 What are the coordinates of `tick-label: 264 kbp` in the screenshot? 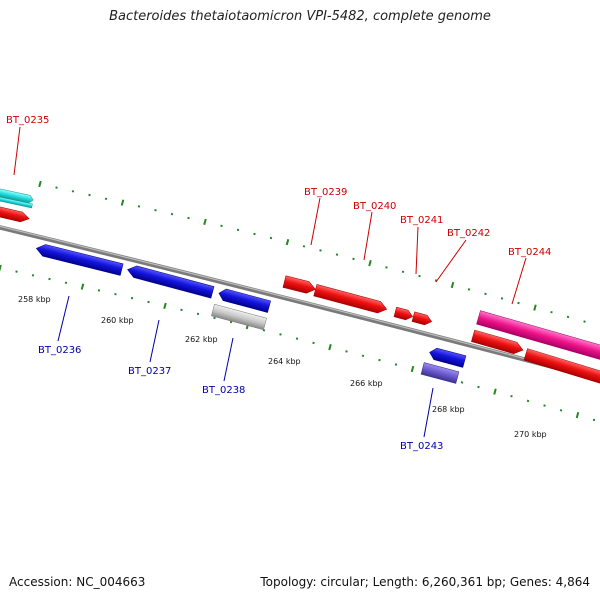 It's located at (284, 361).